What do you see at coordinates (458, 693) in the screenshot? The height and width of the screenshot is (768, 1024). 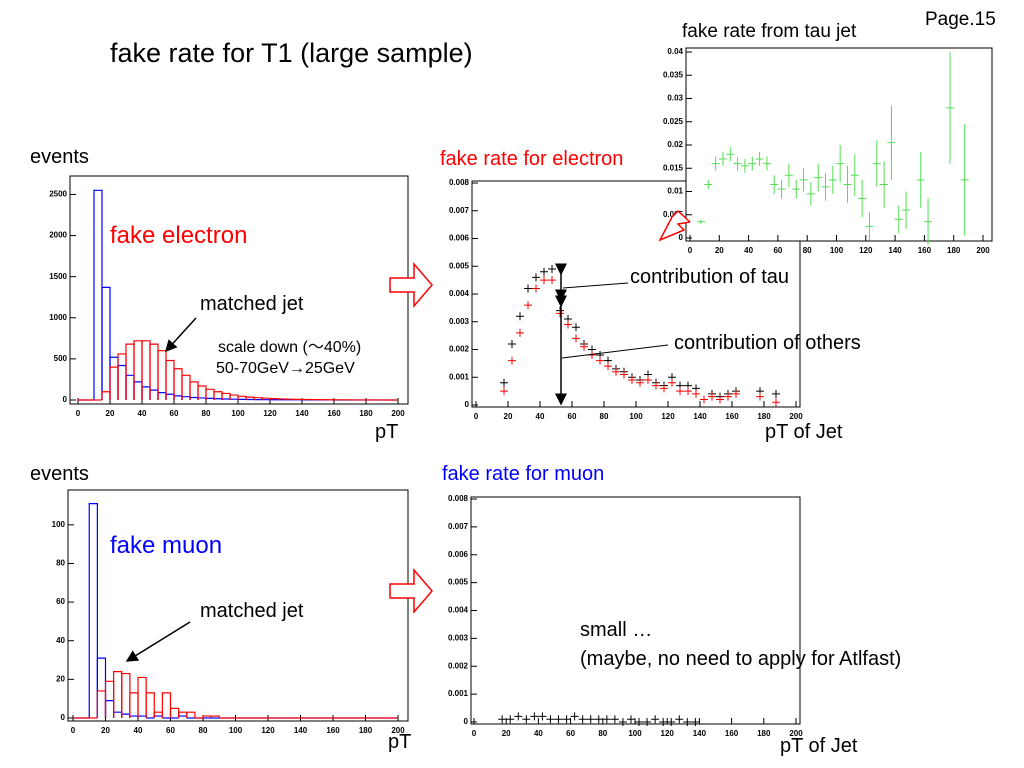 I see `y-tick-label: 0.001` at bounding box center [458, 693].